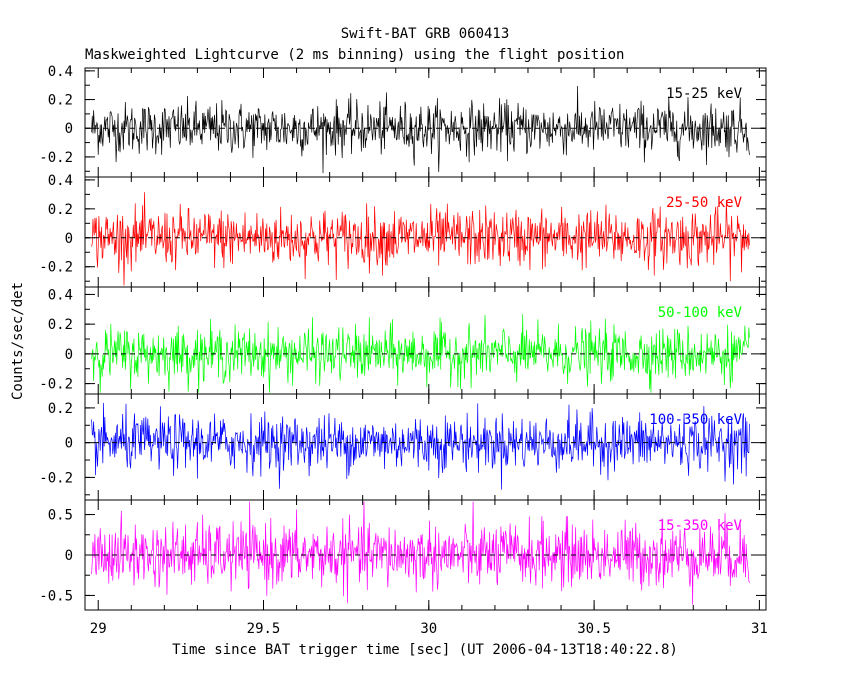 This screenshot has width=850, height=680. I want to click on panel-5: -0.5 0 0.5 15-350 keV, so click(403, 555).